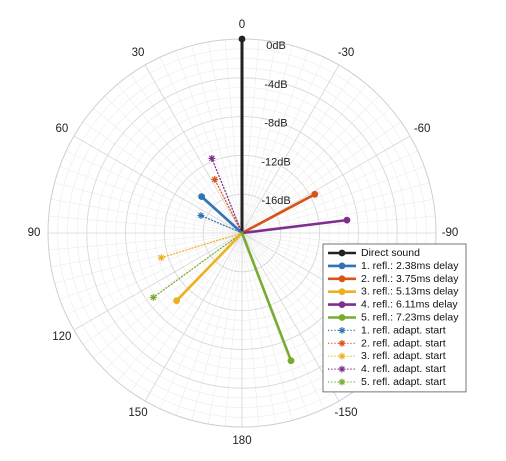 Image resolution: width=506 pixels, height=461 pixels. I want to click on legend-item: Direct sound, so click(374, 253).